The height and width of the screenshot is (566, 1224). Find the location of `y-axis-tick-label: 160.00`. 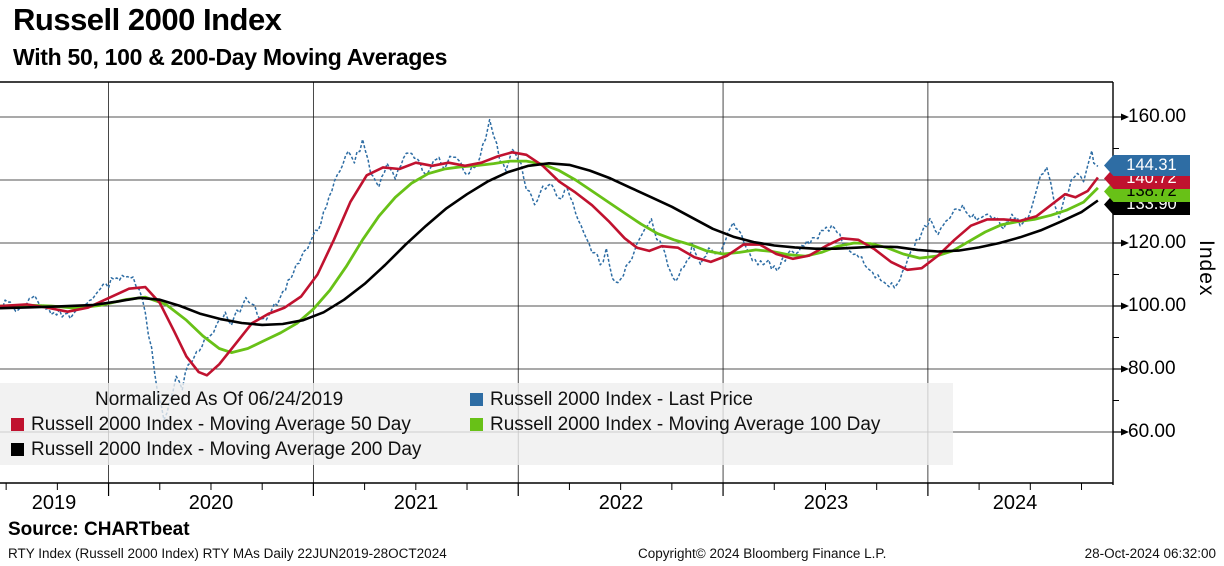

y-axis-tick-label: 160.00 is located at coordinates (1157, 116).